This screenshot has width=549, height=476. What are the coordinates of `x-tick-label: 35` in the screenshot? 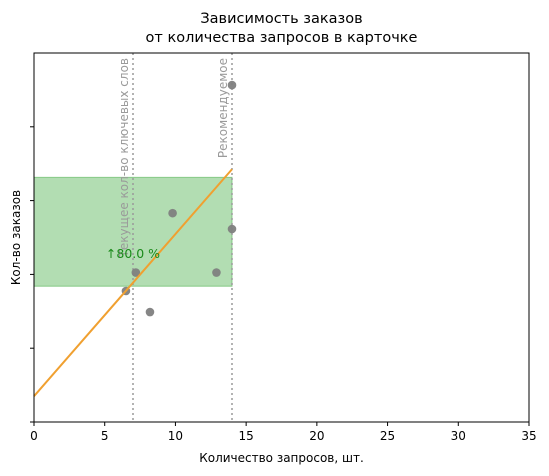 It's located at (528, 436).